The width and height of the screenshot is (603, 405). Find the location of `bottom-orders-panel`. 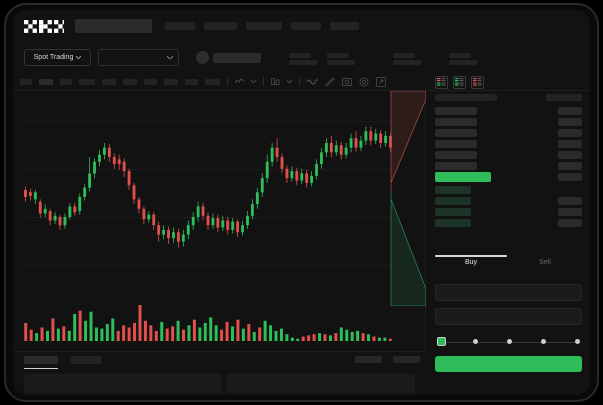

bottom-orders-panel is located at coordinates (219, 373).